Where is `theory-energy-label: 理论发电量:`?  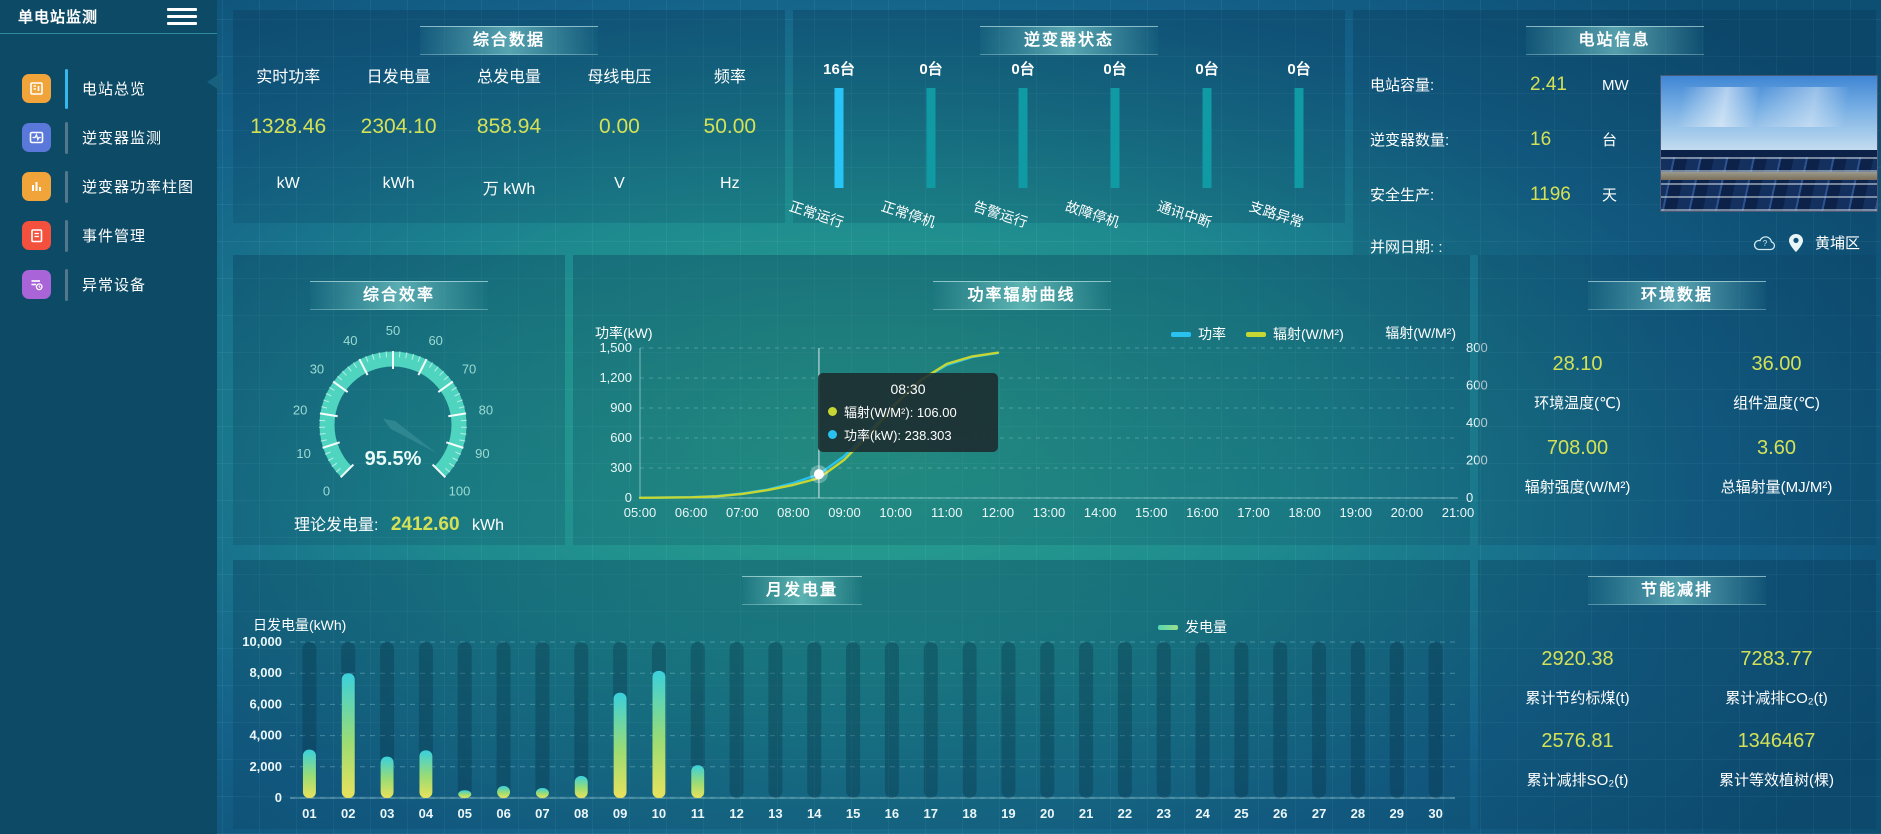
theory-energy-label: 理论发电量: is located at coordinates (336, 525).